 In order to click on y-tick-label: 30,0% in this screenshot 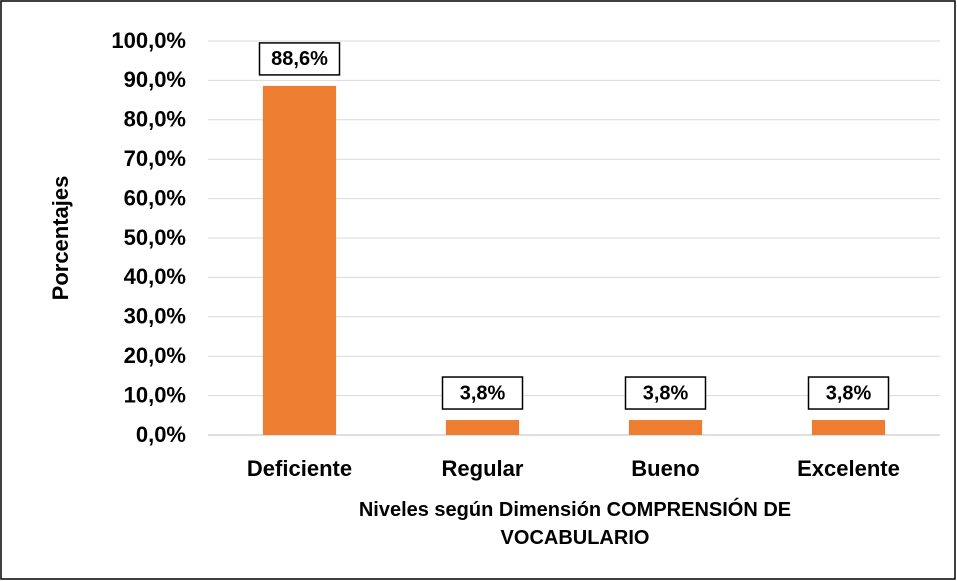, I will do `click(155, 316)`.